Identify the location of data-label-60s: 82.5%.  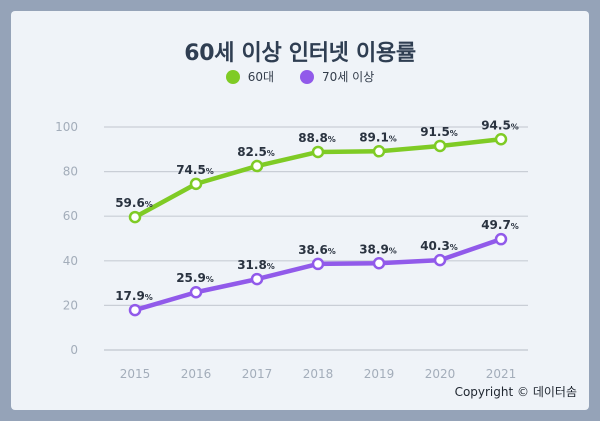
(256, 152).